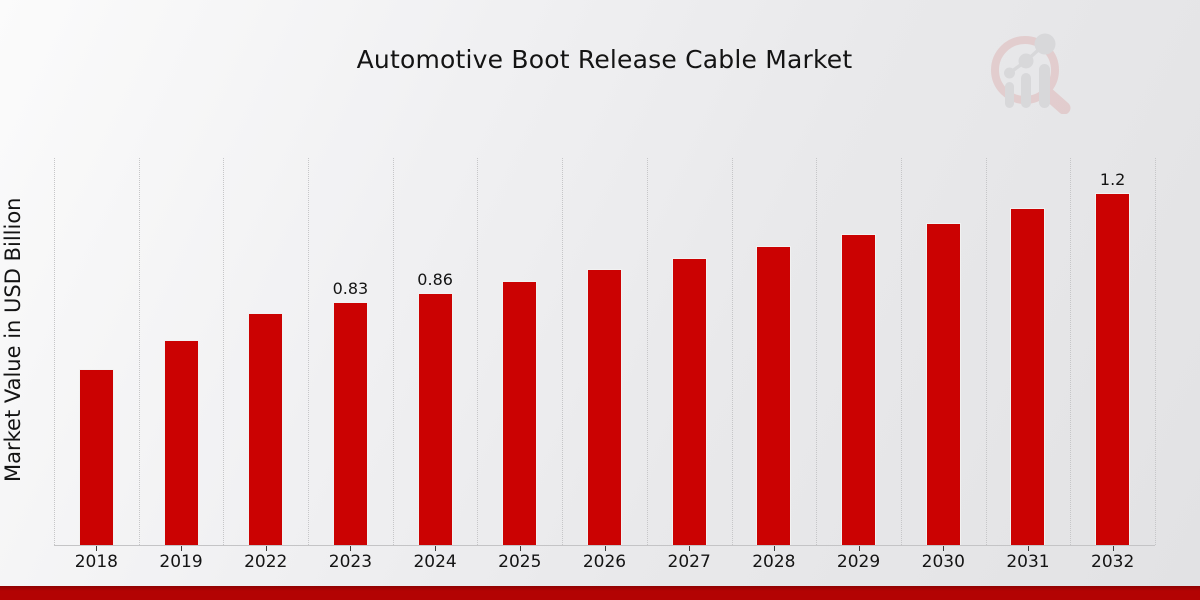 The height and width of the screenshot is (600, 1200). What do you see at coordinates (181, 442) in the screenshot?
I see `bar-2019` at bounding box center [181, 442].